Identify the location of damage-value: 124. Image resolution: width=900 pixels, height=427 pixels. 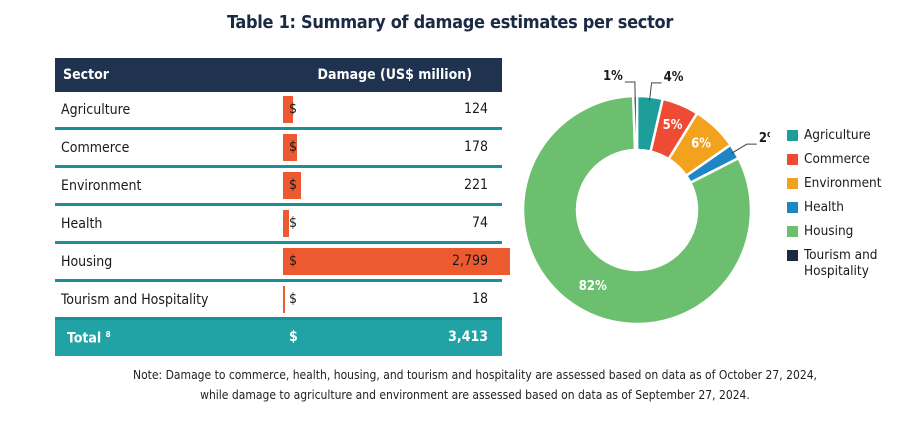
(475, 109).